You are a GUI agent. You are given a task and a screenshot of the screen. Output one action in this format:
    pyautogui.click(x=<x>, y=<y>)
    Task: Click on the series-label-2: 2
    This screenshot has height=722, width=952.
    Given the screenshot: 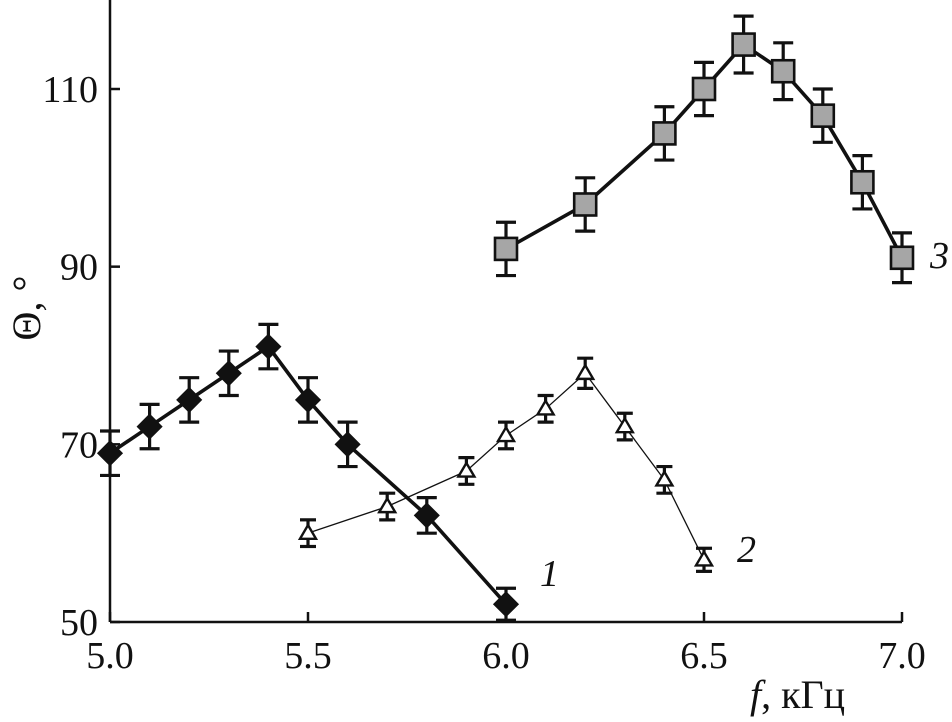 What is the action you would take?
    pyautogui.click(x=746, y=550)
    